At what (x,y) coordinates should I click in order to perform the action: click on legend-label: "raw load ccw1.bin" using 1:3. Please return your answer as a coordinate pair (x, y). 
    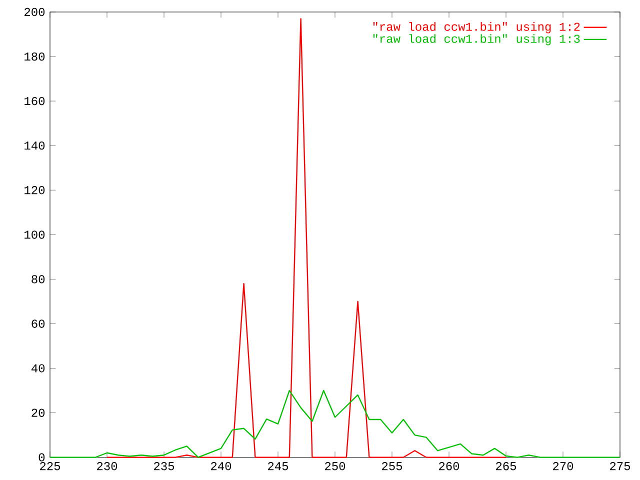
    Looking at the image, I should click on (476, 40).